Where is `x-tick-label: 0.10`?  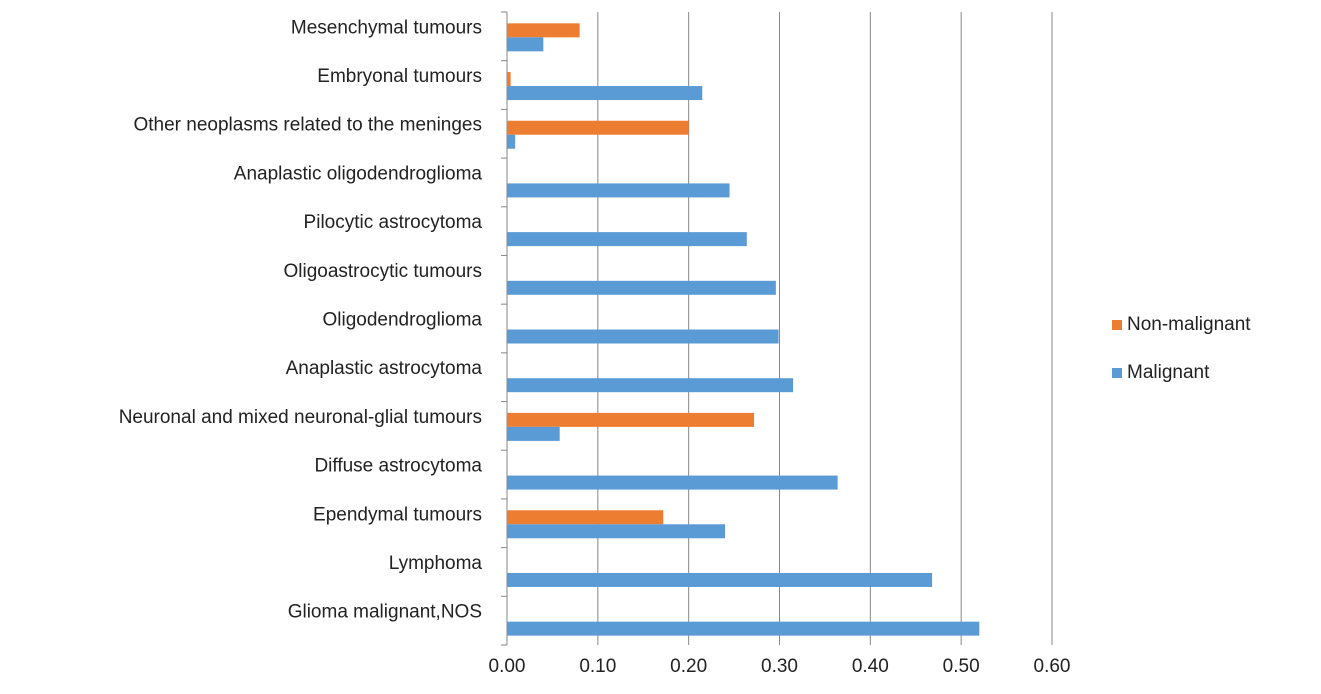
x-tick-label: 0.10 is located at coordinates (597, 666).